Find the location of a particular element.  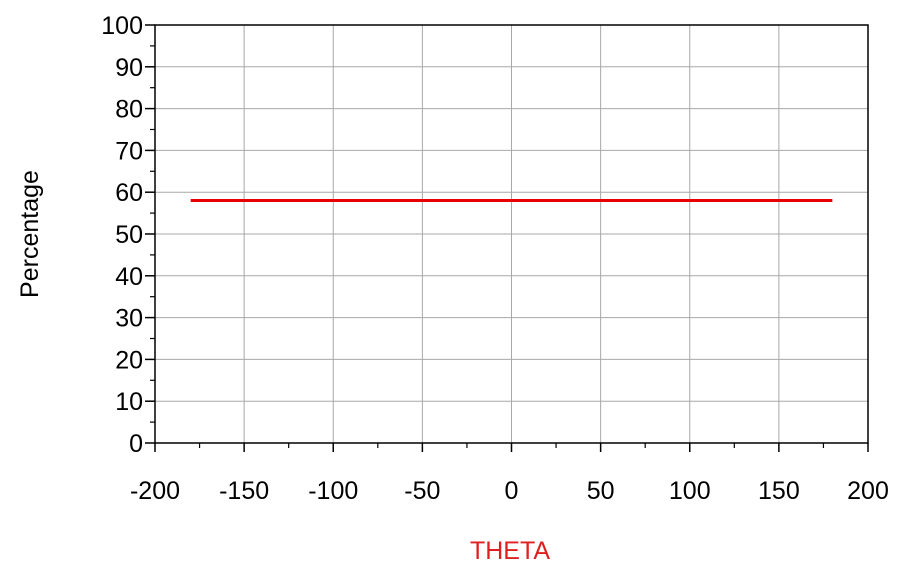

y-tick-label: 80 is located at coordinates (129, 110).